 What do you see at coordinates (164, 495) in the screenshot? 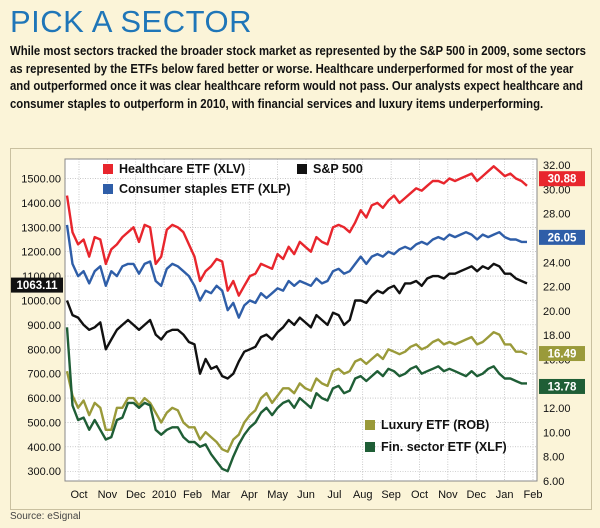
I see `x-tick-label: 2010` at bounding box center [164, 495].